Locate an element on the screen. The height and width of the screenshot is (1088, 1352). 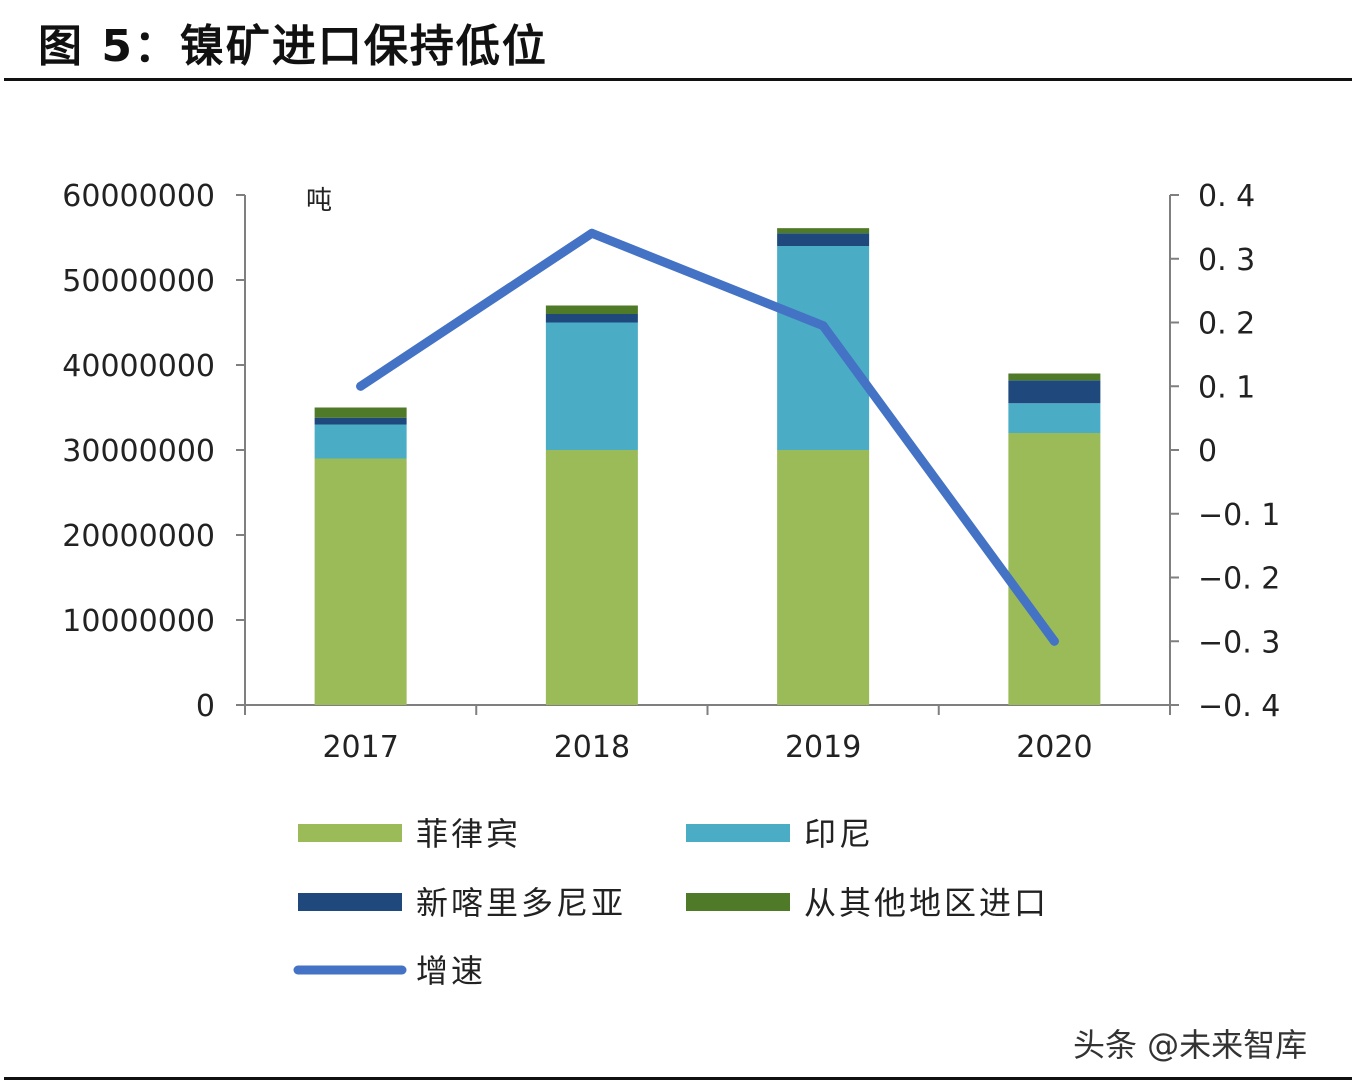
right-tick-label: −0. 3 is located at coordinates (1239, 642).